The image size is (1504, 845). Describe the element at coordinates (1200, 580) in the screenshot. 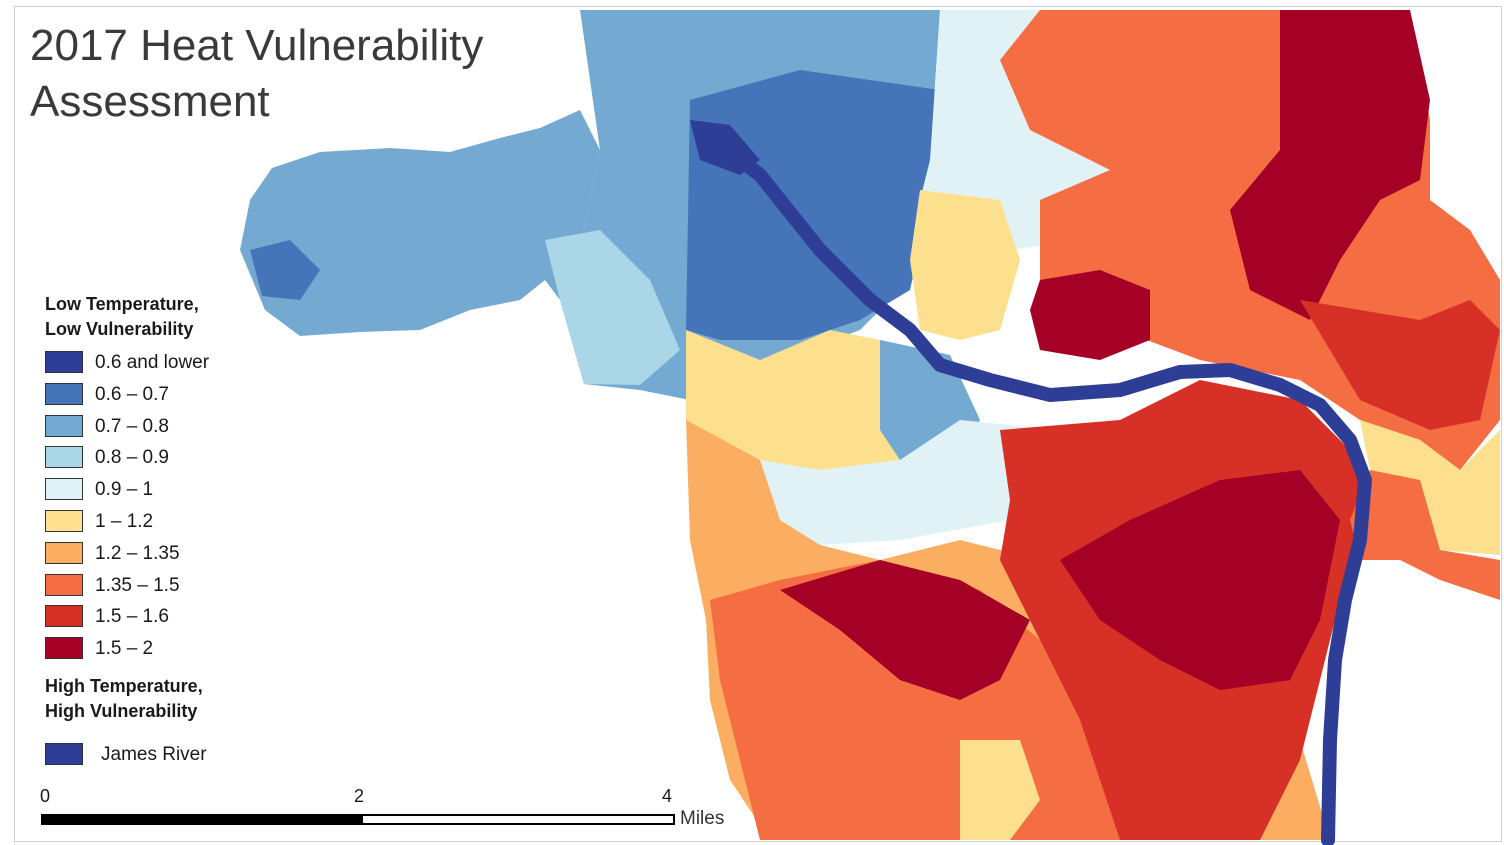

I see `map-zone-southeast-dark-red` at that location.